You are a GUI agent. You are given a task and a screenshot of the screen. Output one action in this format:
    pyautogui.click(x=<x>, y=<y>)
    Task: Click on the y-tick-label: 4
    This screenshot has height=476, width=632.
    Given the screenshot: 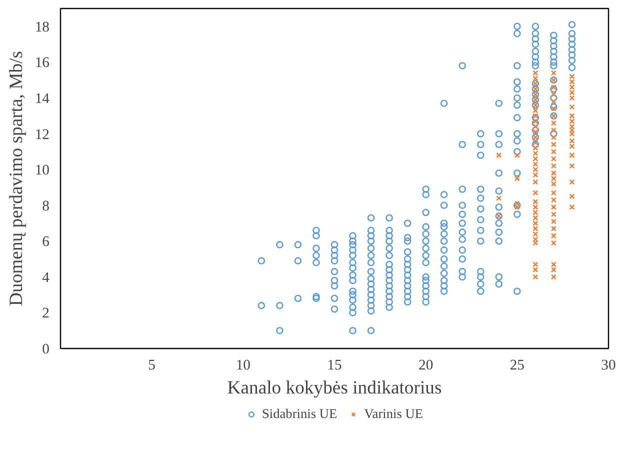 What is the action you would take?
    pyautogui.click(x=46, y=278)
    